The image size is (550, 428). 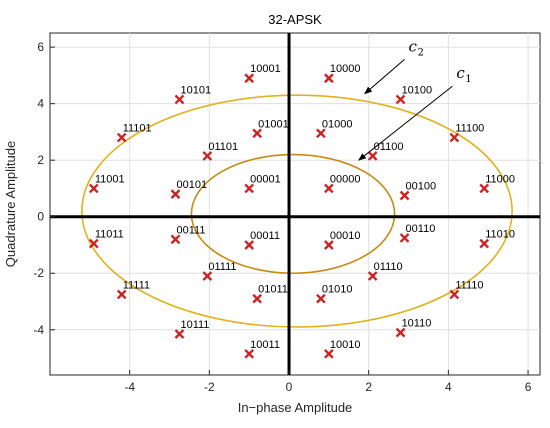 I want to click on annotation-subscript-c1: 1, so click(x=468, y=79).